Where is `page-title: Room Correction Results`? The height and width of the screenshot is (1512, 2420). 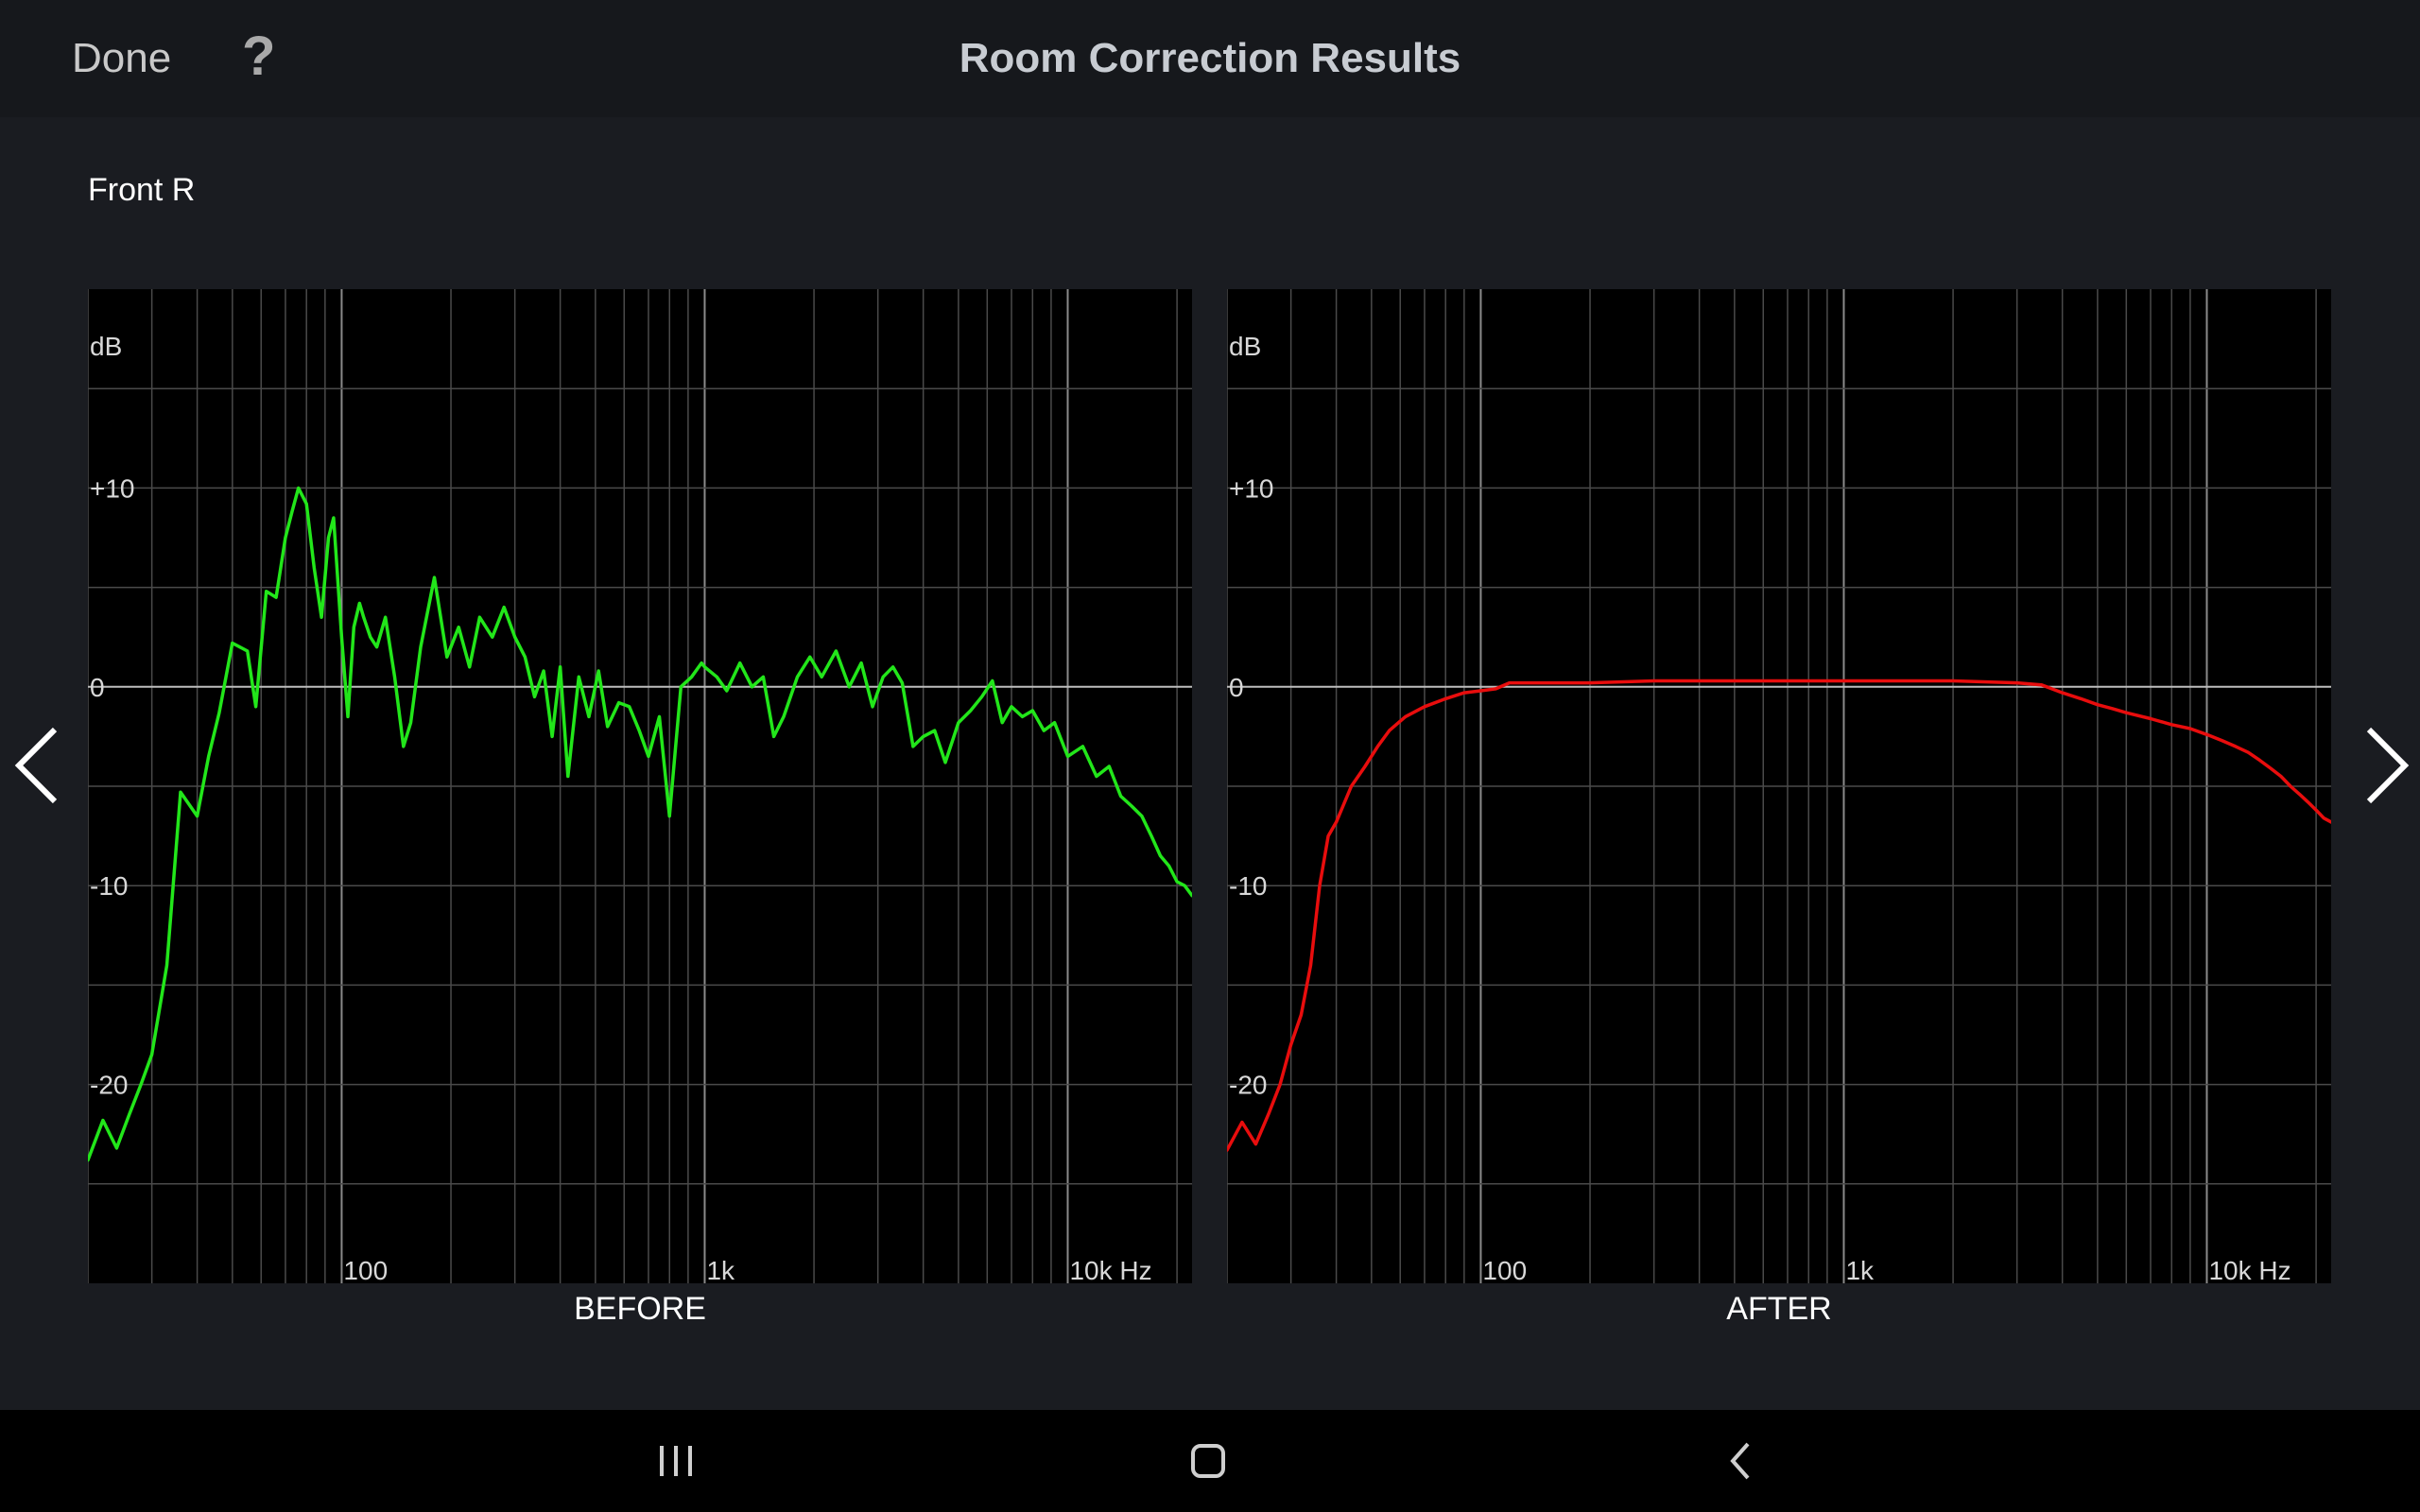 page-title: Room Correction Results is located at coordinates (1210, 58).